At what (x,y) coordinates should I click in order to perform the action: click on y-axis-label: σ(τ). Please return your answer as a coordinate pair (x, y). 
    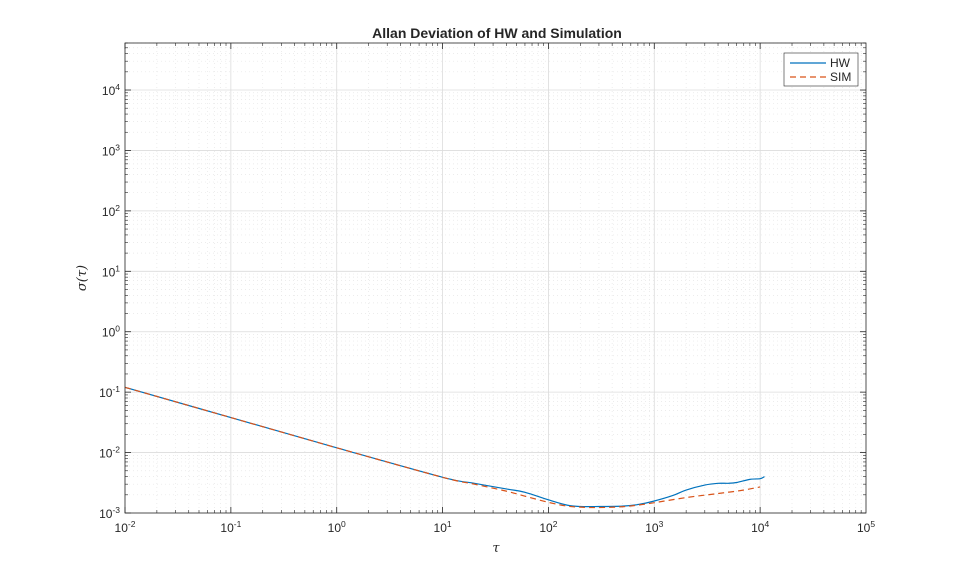
    Looking at the image, I should click on (82, 278).